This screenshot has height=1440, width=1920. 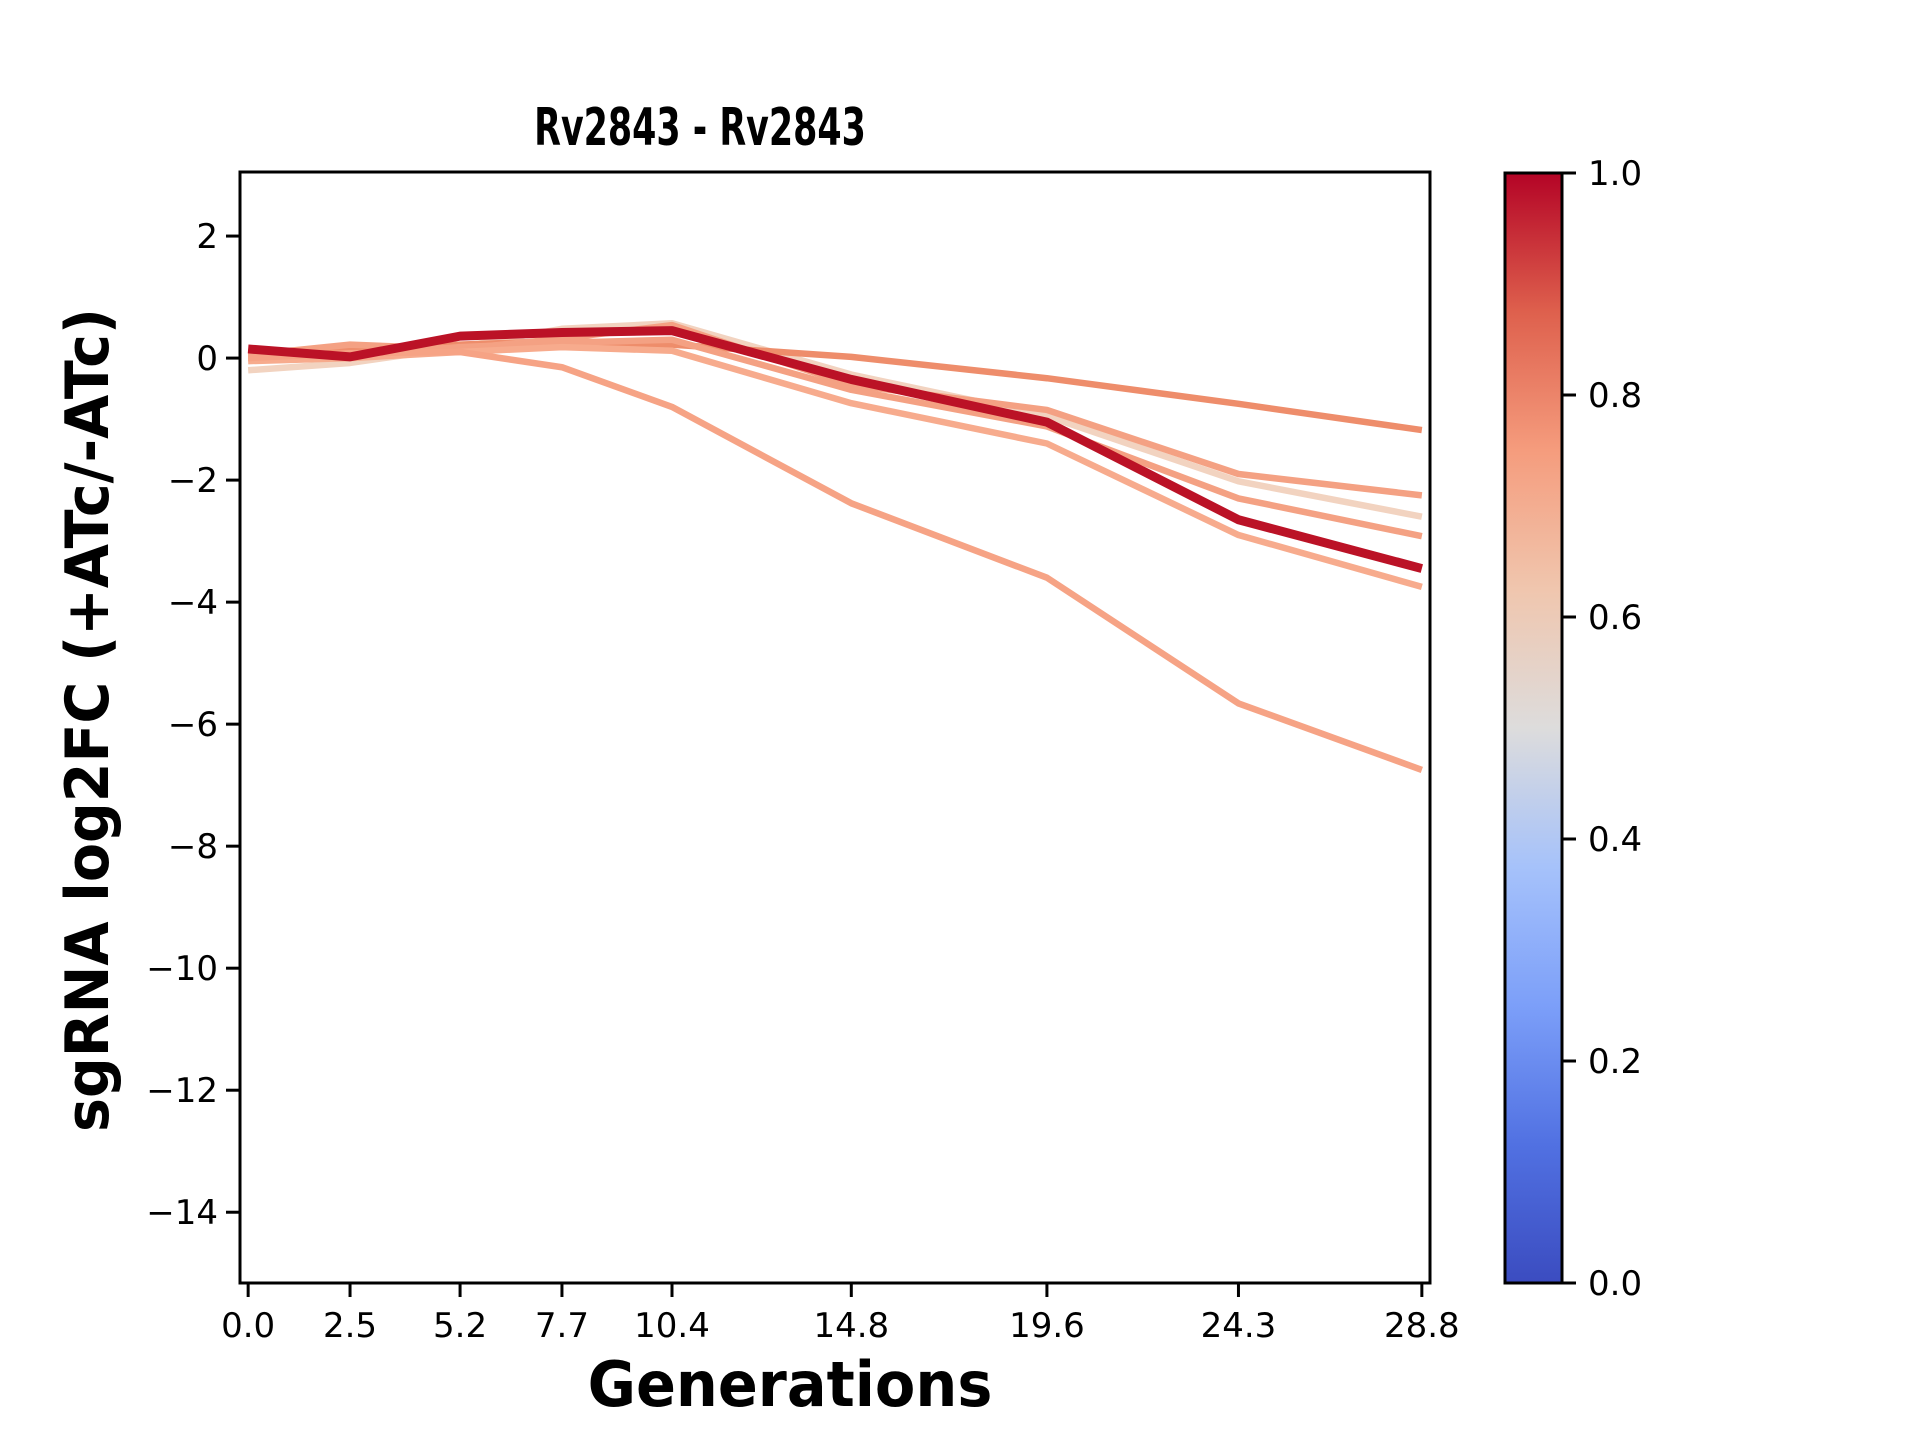 I want to click on colorbar-tick-label: 1.0, so click(x=1615, y=174).